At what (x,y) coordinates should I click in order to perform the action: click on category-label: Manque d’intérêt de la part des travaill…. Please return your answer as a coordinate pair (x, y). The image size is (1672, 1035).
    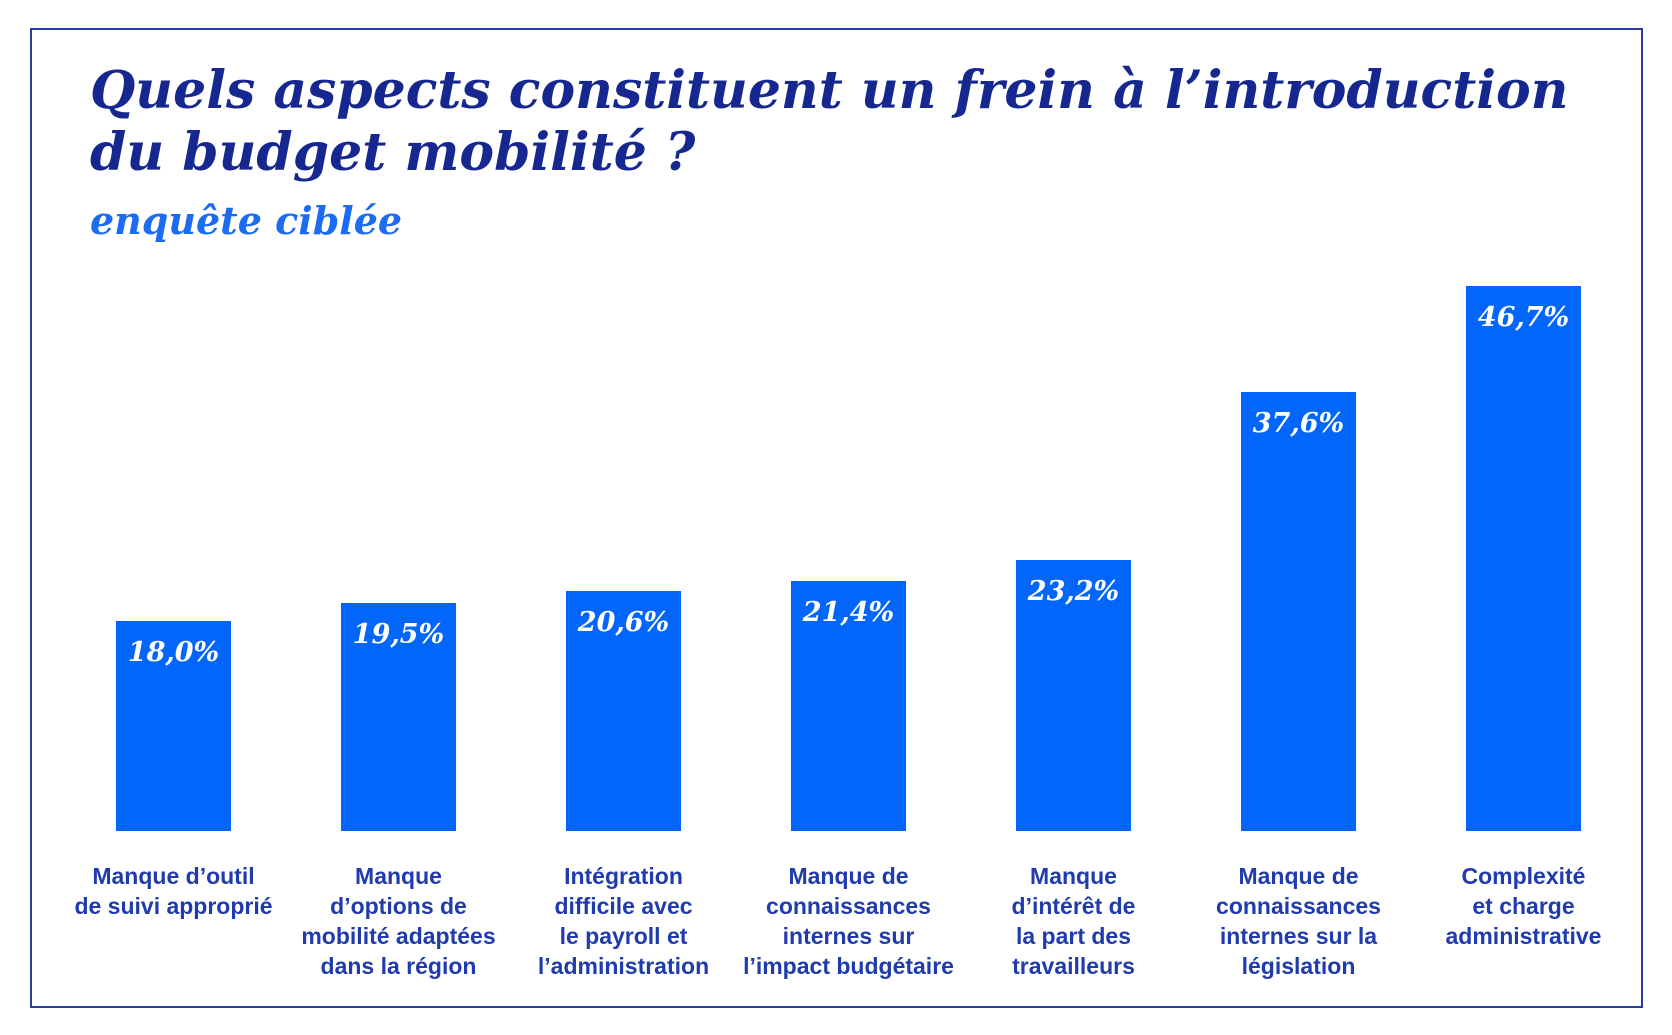
    Looking at the image, I should click on (1073, 921).